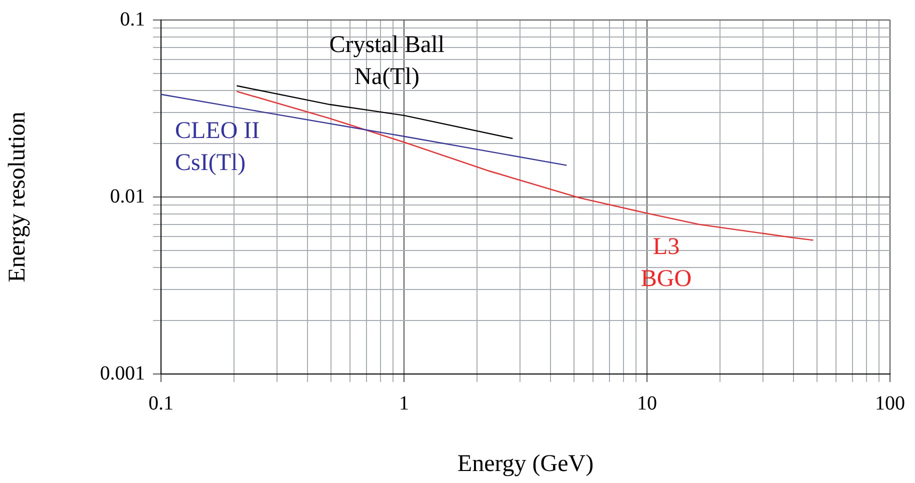 Image resolution: width=915 pixels, height=483 pixels. What do you see at coordinates (132, 19) in the screenshot?
I see `y-tick-label: 0.1` at bounding box center [132, 19].